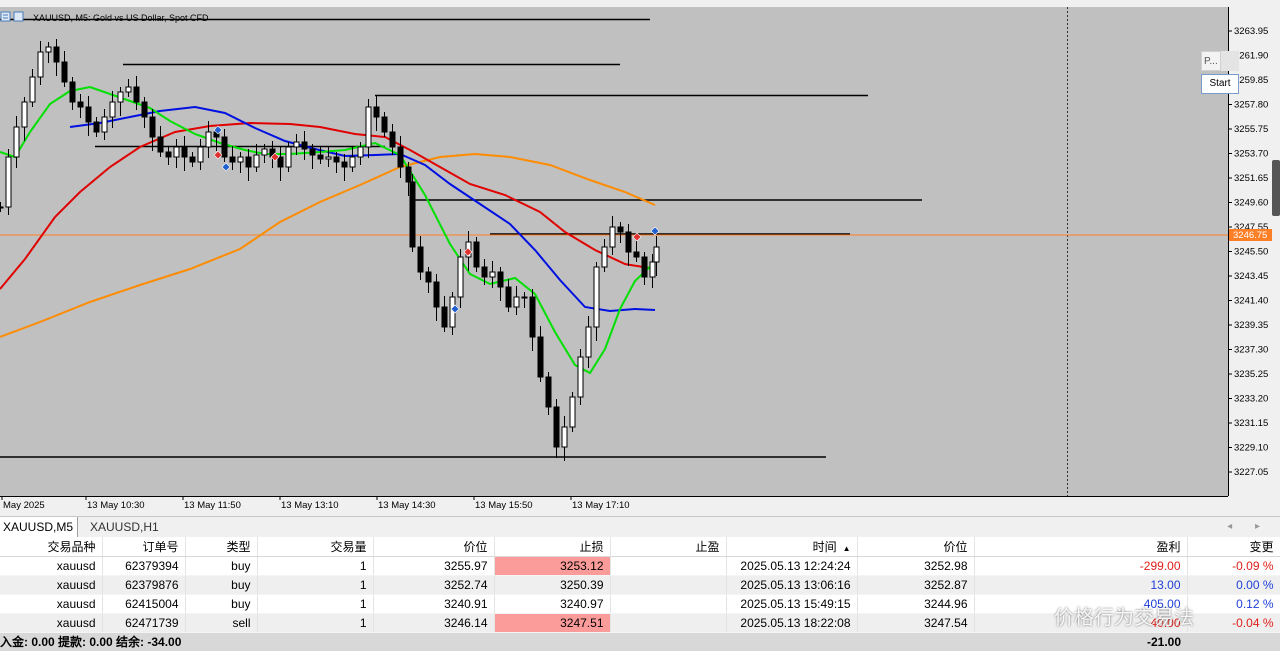 Image resolution: width=1280 pixels, height=657 pixels. What do you see at coordinates (315, 547) in the screenshot?
I see `header-volume: 交易量` at bounding box center [315, 547].